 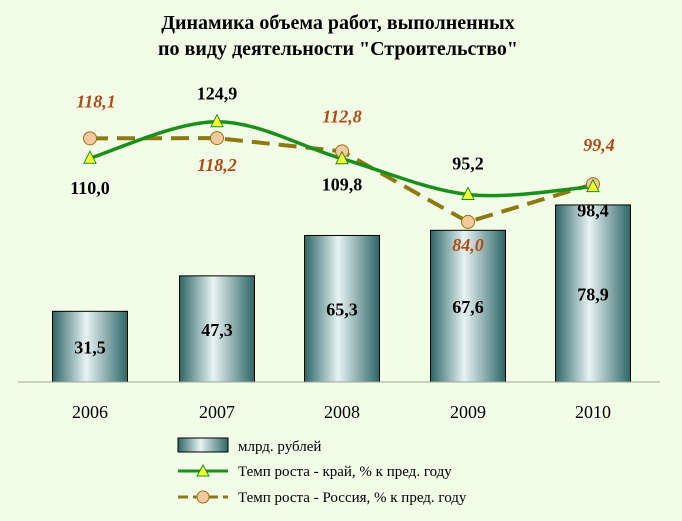 I want to click on bar-2008, so click(x=342, y=308).